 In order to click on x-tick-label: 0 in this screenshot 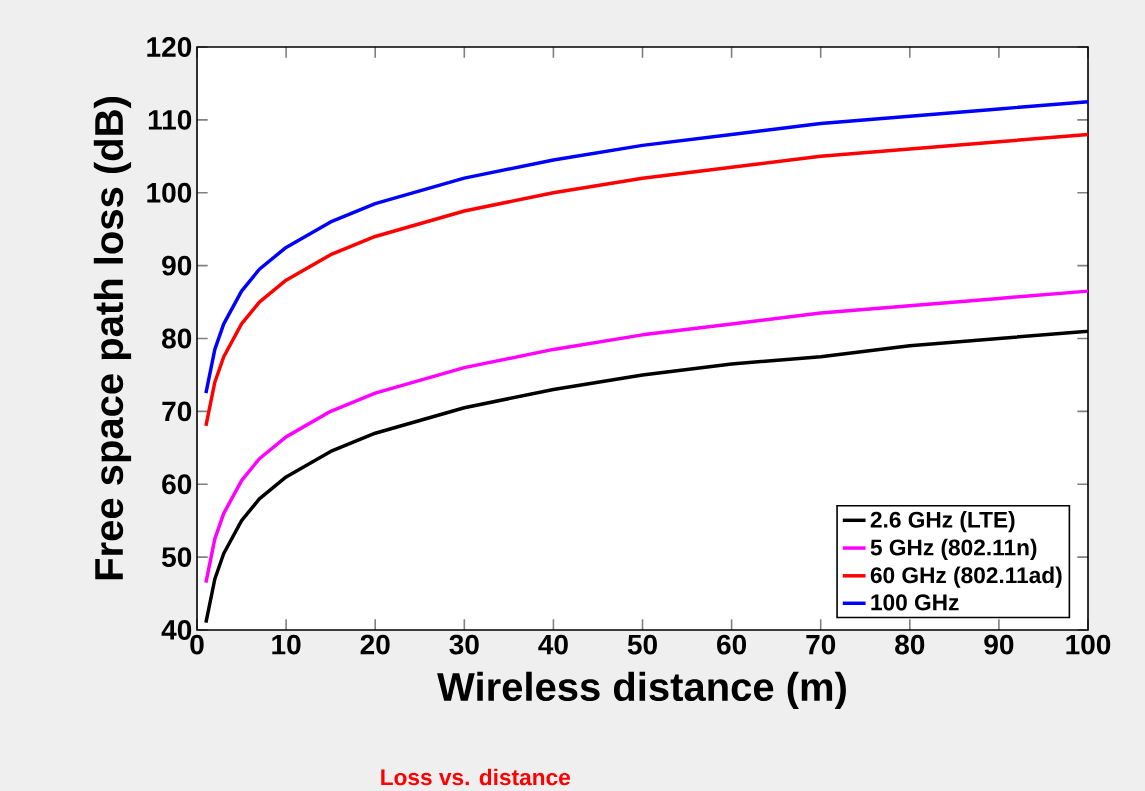, I will do `click(197, 644)`.